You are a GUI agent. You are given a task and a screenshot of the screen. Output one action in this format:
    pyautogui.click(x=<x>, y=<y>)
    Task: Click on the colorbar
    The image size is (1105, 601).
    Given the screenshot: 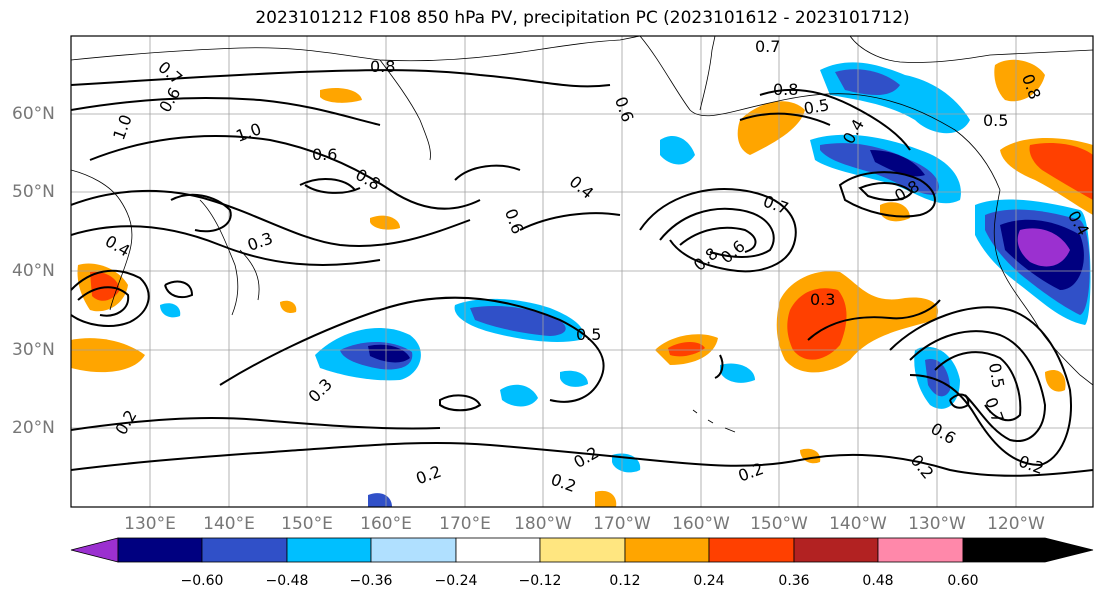 What is the action you would take?
    pyautogui.click(x=582, y=550)
    